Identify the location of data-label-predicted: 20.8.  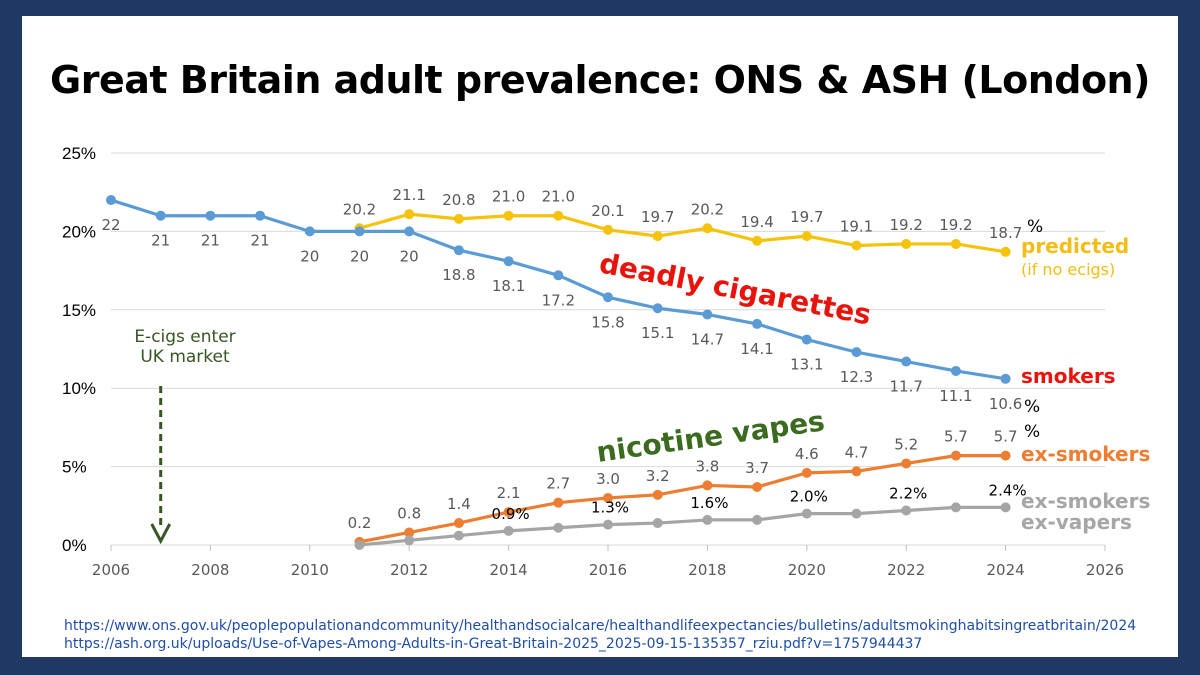
(458, 200).